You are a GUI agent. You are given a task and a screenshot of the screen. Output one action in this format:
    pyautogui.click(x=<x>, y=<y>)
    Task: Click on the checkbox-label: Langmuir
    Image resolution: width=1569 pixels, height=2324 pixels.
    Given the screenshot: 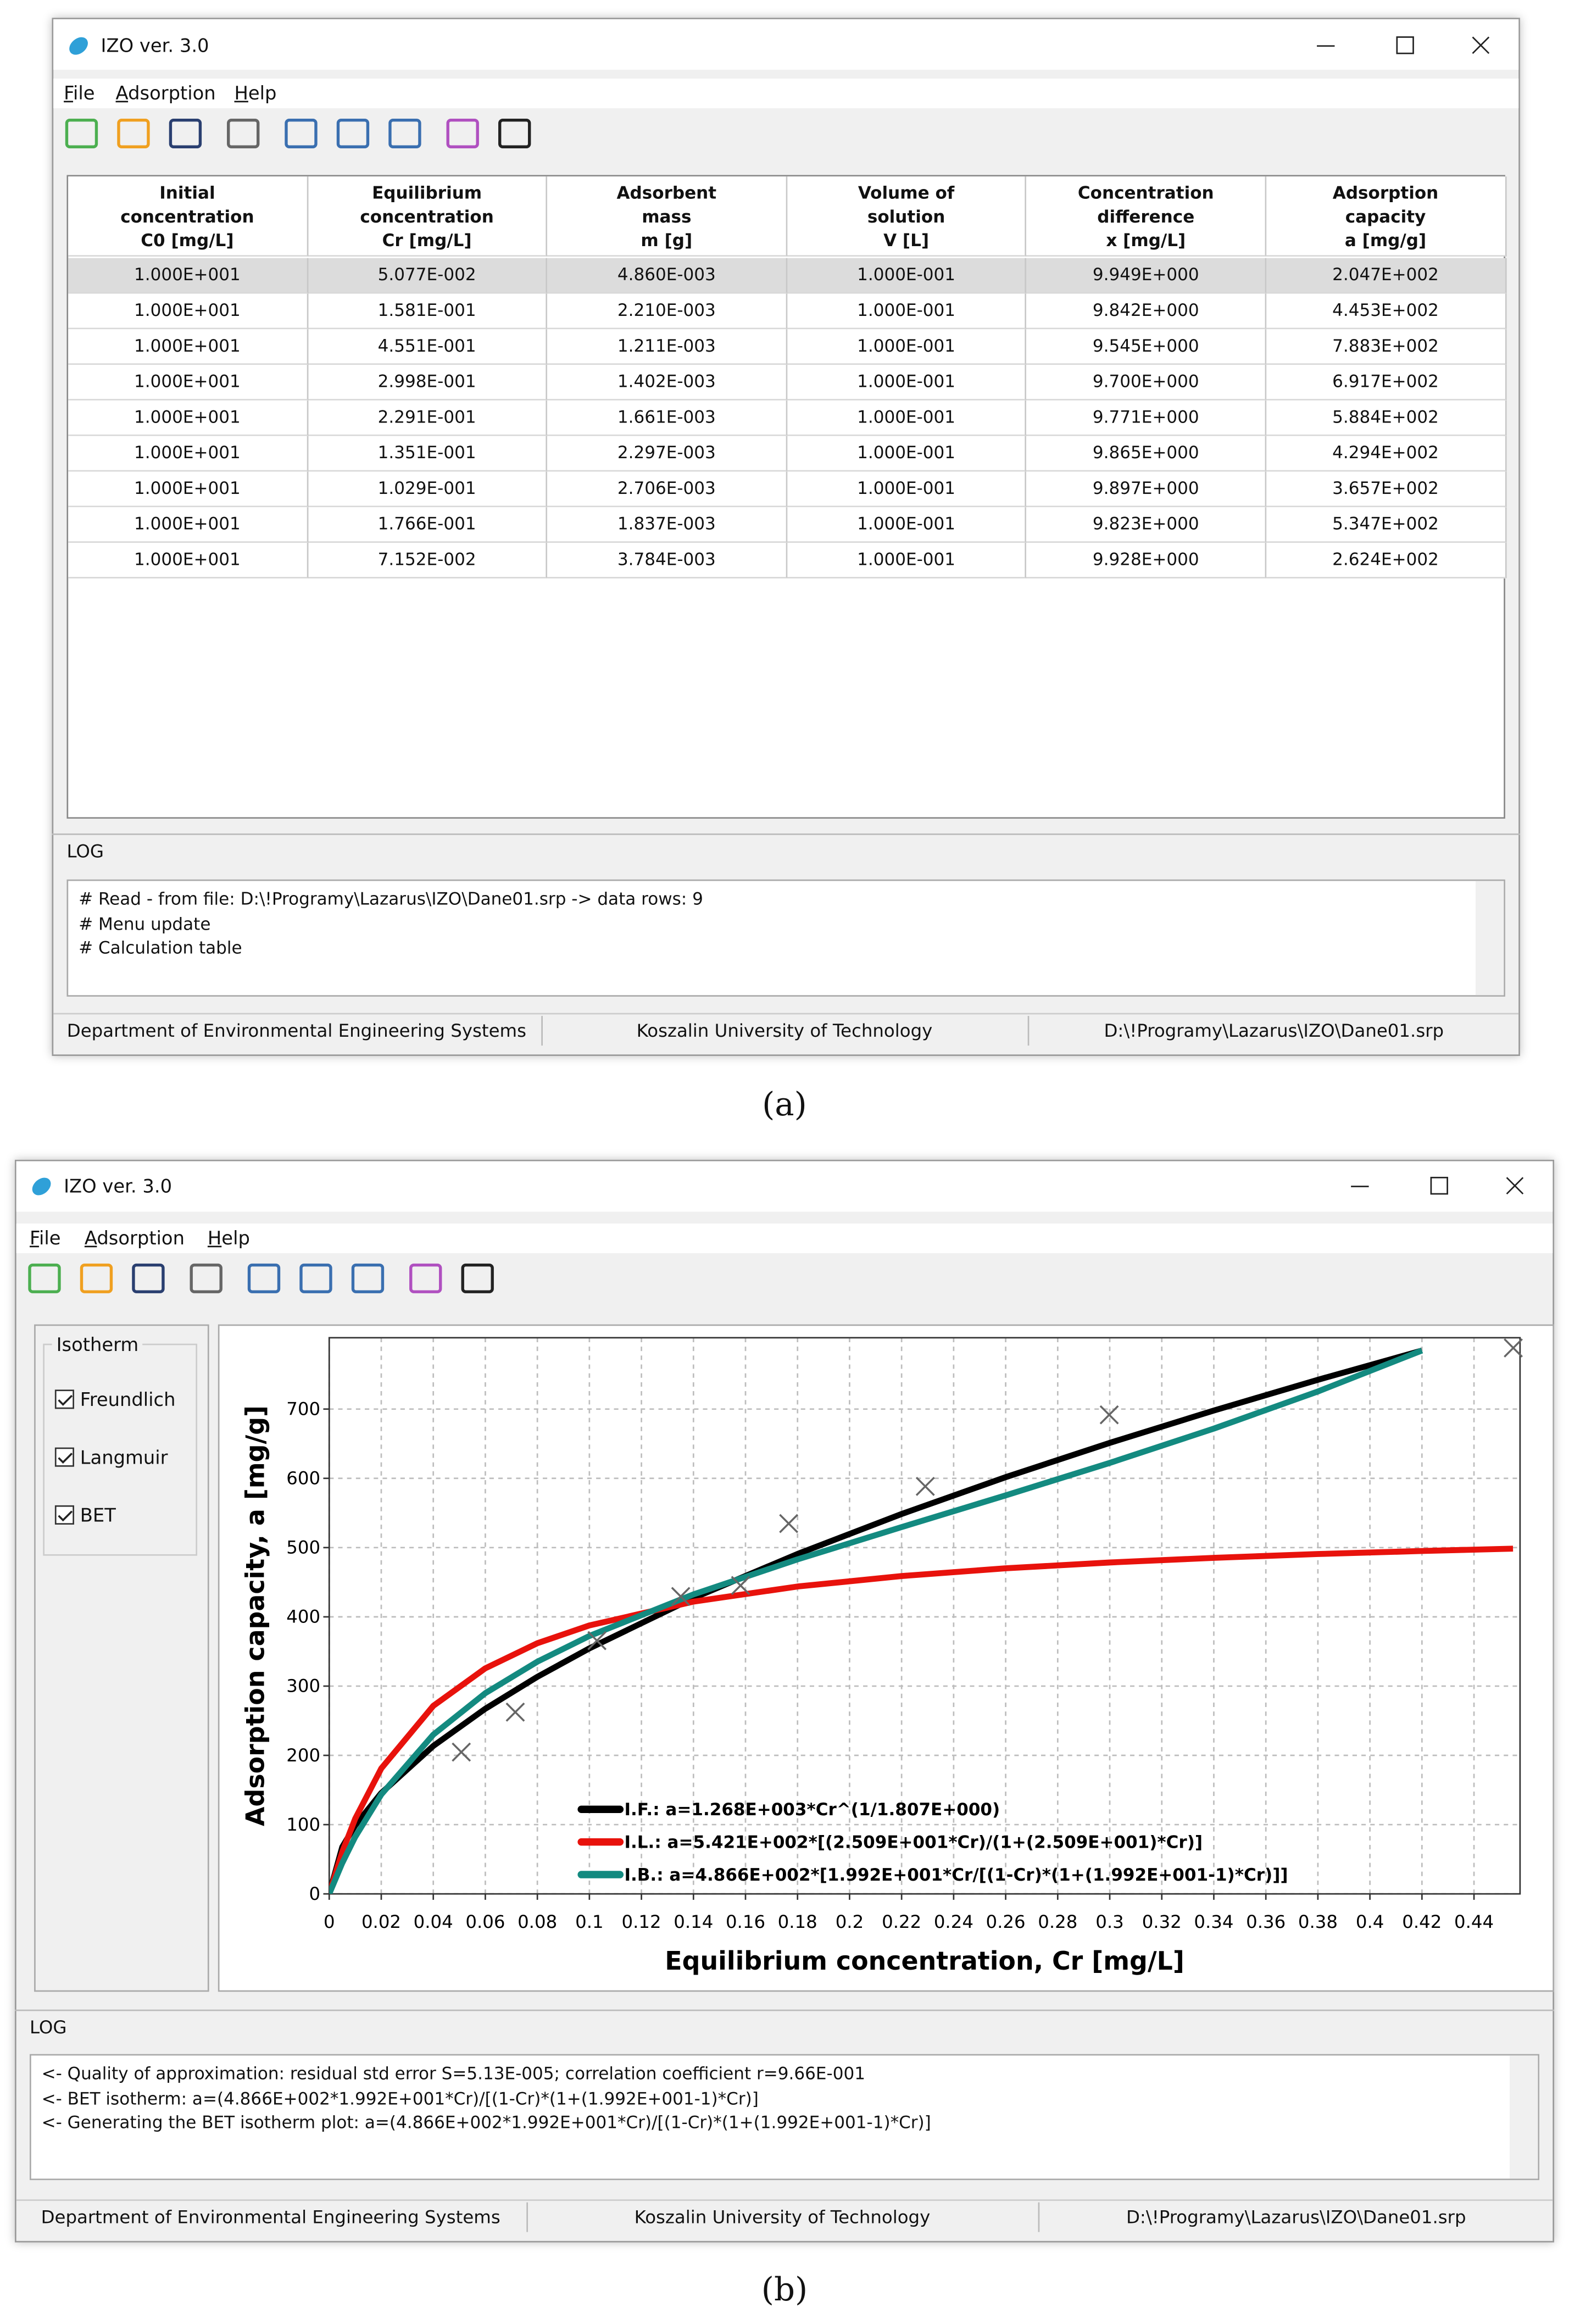 What is the action you would take?
    pyautogui.click(x=124, y=1457)
    